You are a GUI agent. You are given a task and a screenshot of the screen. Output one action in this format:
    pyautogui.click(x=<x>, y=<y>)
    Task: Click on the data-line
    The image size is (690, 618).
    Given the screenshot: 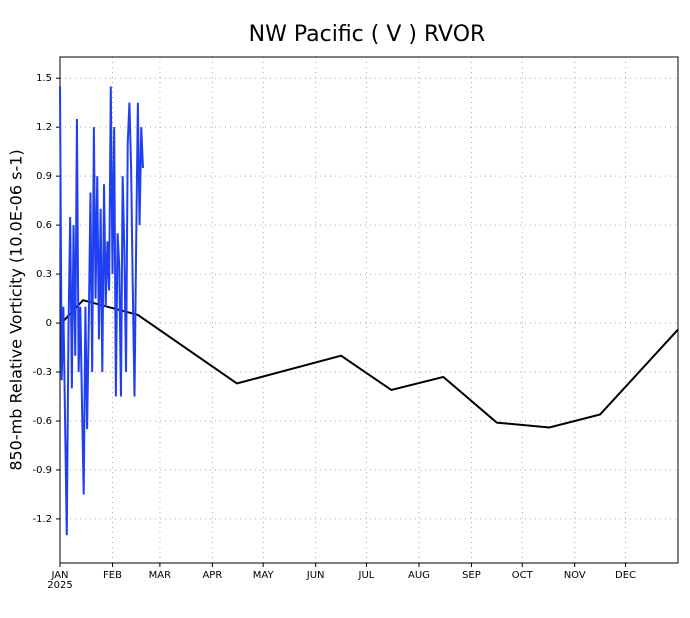 What is the action you would take?
    pyautogui.click(x=101, y=311)
    